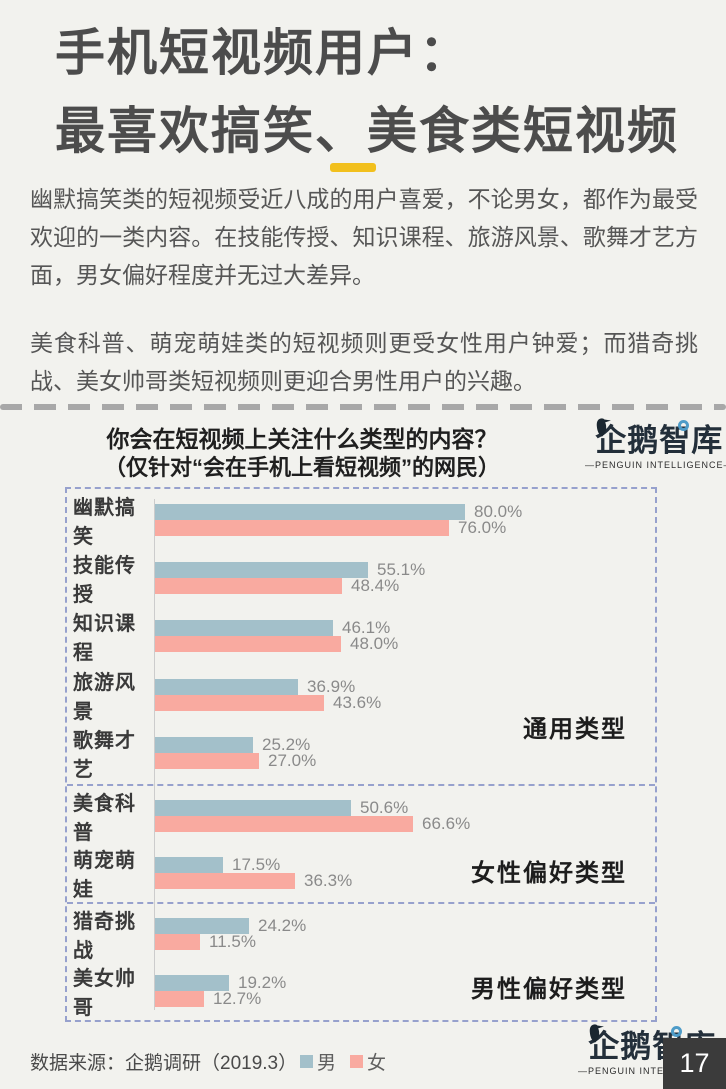 This screenshot has height=1089, width=726. What do you see at coordinates (361, 873) in the screenshot?
I see `chart-row: 萌宠萌娃 17.5% 36.3%` at bounding box center [361, 873].